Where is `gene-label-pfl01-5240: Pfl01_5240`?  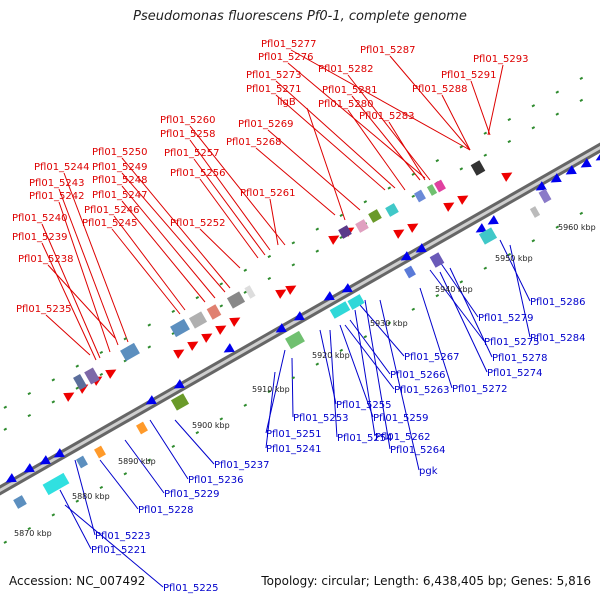
gene-label-pfl01-5240: Pfl01_5240 is located at coordinates (40, 218).